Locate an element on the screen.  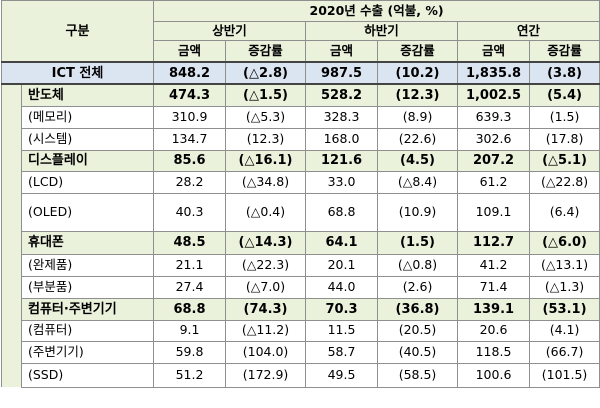
table-cell: (△13.1) is located at coordinates (564, 265).